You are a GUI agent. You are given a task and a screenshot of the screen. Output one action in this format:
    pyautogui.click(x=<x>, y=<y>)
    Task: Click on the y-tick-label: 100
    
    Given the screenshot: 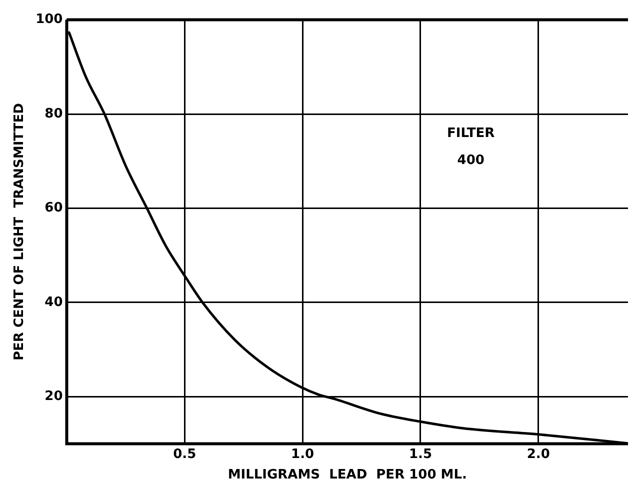 What is the action you would take?
    pyautogui.click(x=49, y=20)
    